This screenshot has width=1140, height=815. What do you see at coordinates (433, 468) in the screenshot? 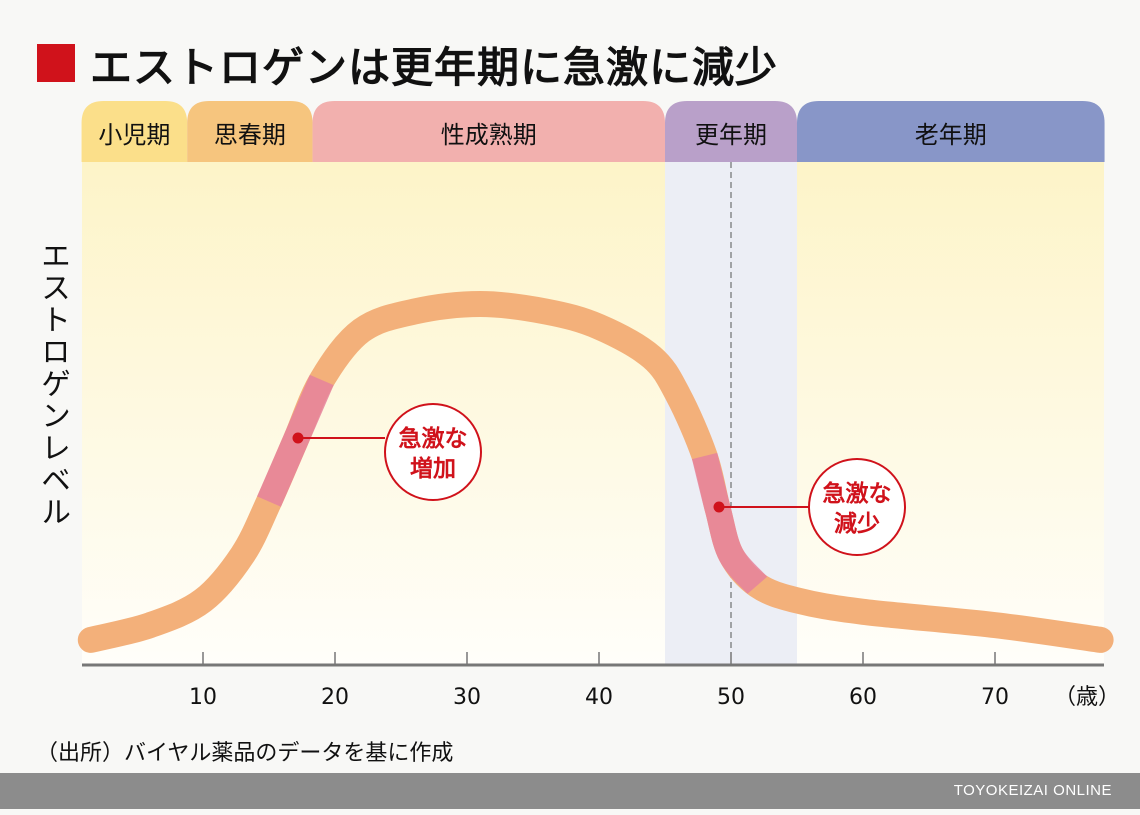
I see `annotation-text: 増加` at bounding box center [433, 468].